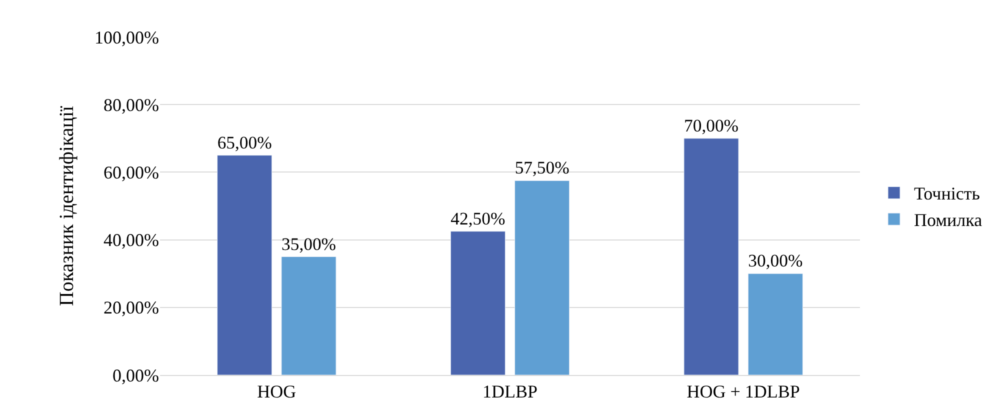 The height and width of the screenshot is (417, 1000). Describe the element at coordinates (309, 244) in the screenshot. I see `data-label: 35,00%` at that location.